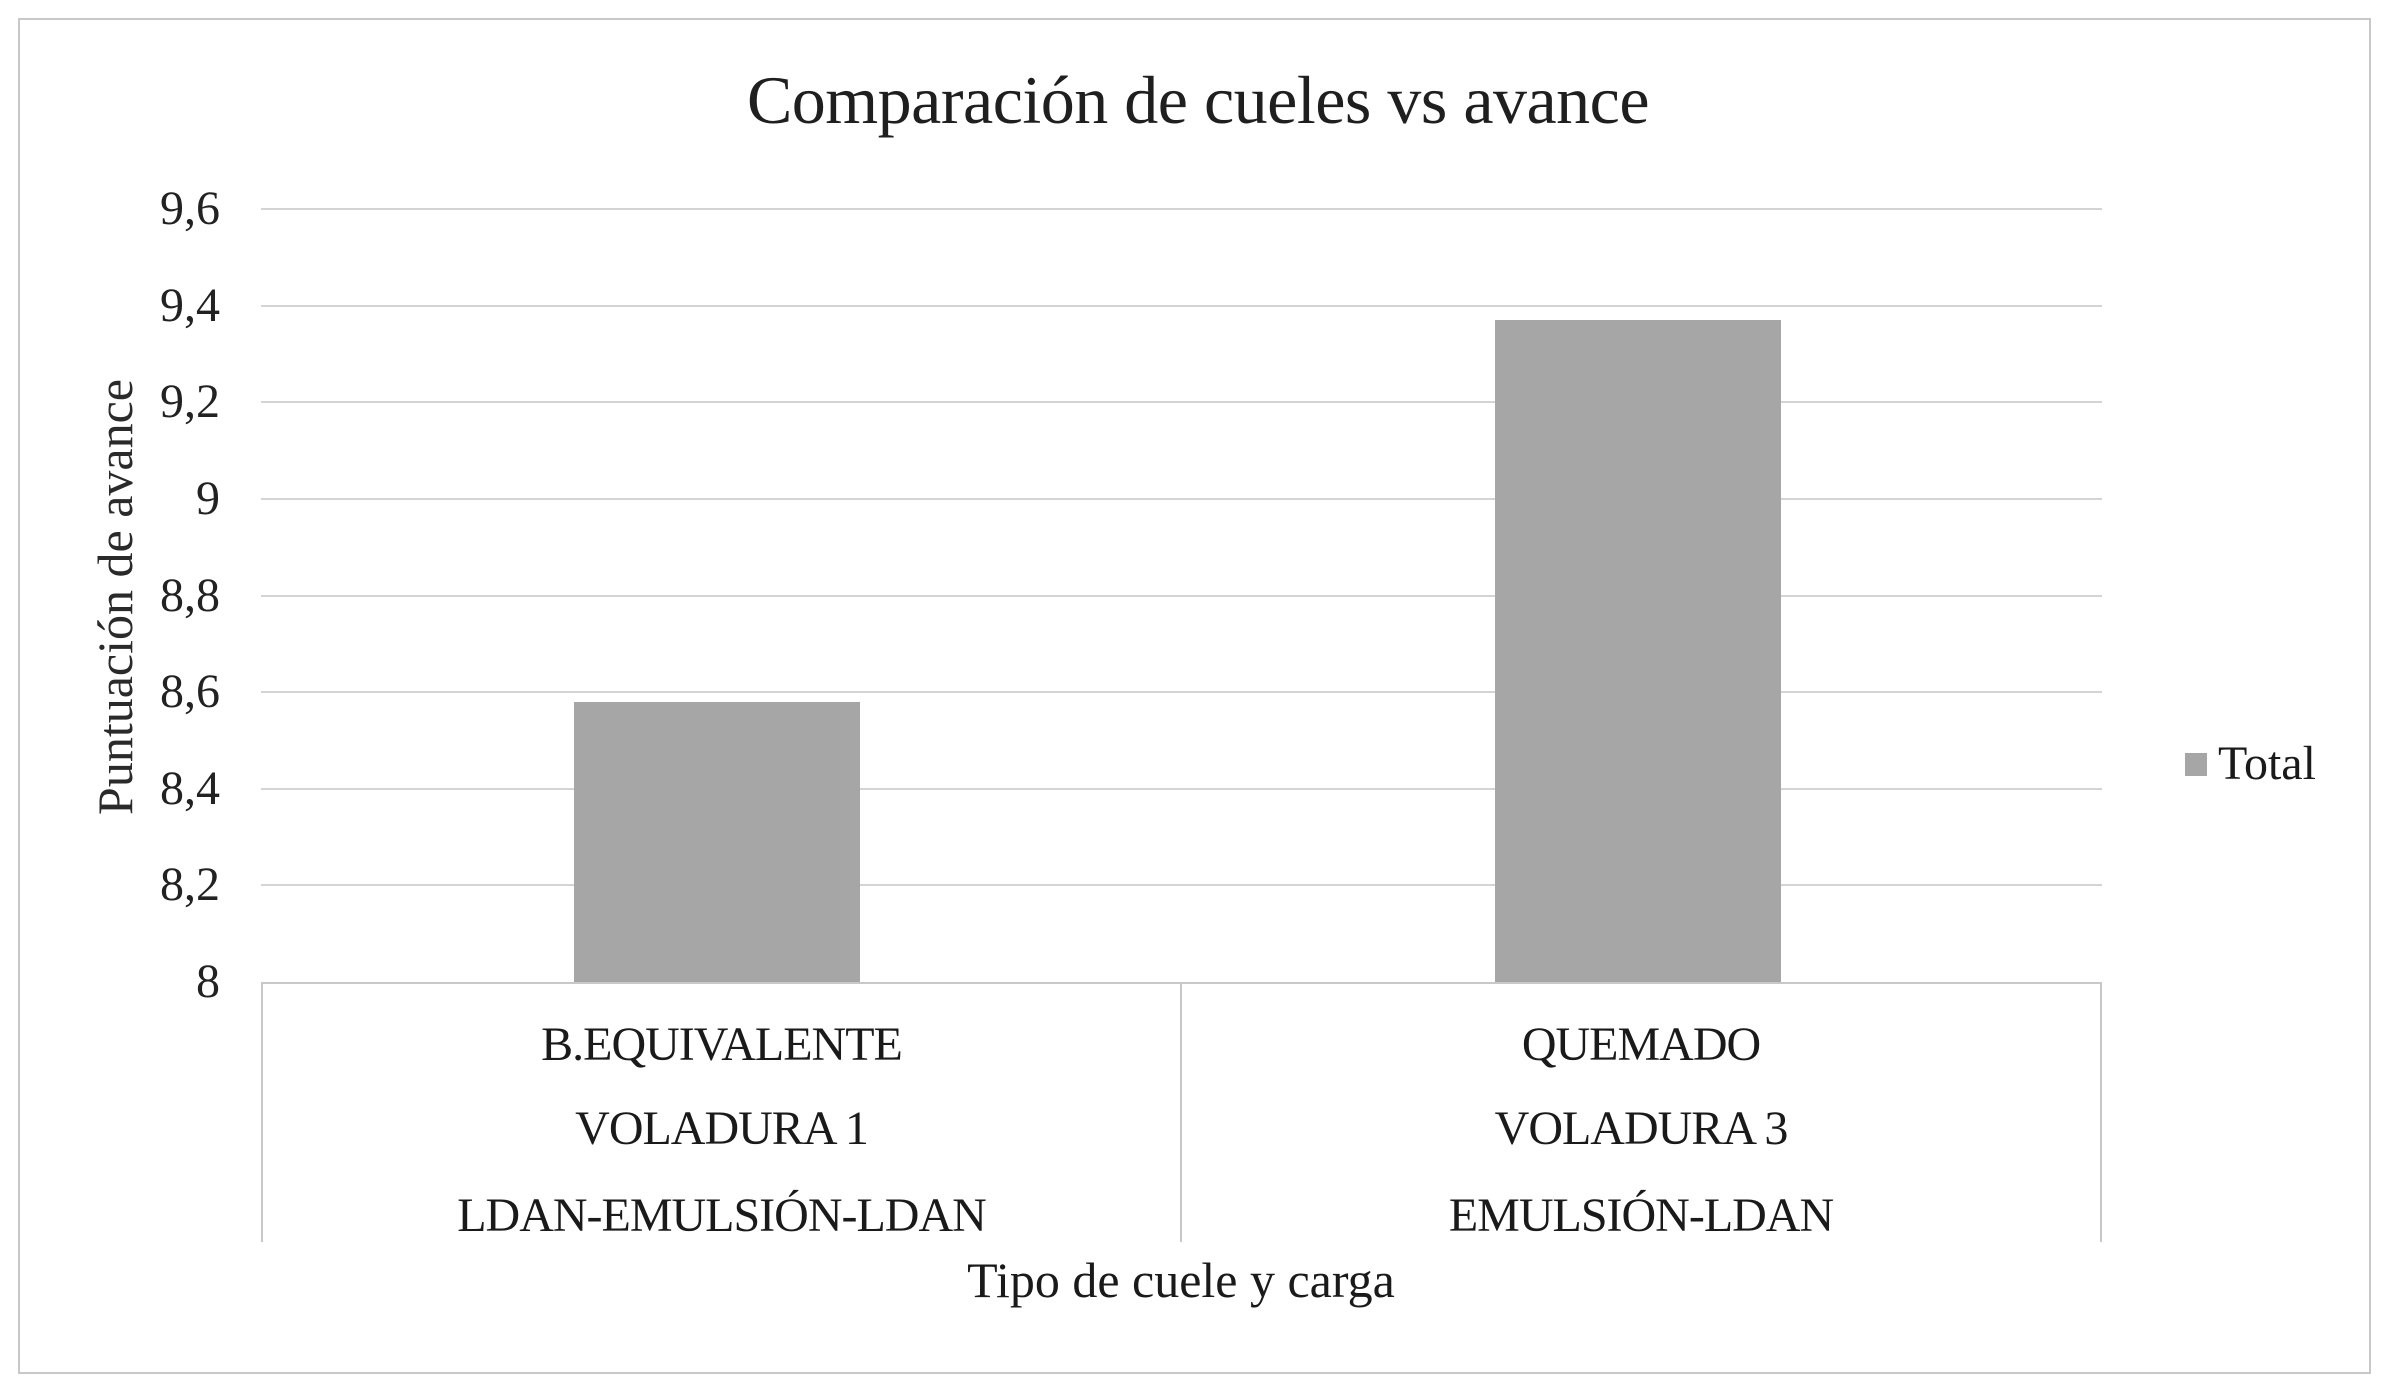 Image resolution: width=2396 pixels, height=1396 pixels. Describe the element at coordinates (208, 981) in the screenshot. I see `y-tick-label: 8` at that location.